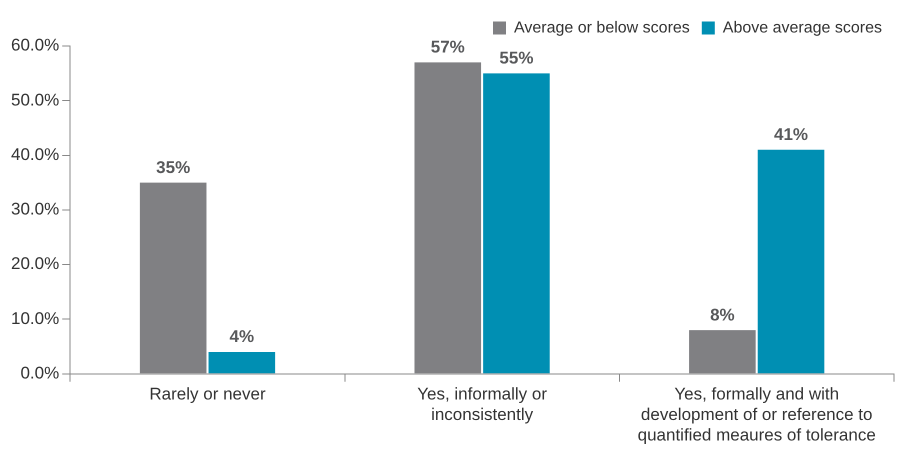  What do you see at coordinates (242, 336) in the screenshot?
I see `data-label: 4%` at bounding box center [242, 336].